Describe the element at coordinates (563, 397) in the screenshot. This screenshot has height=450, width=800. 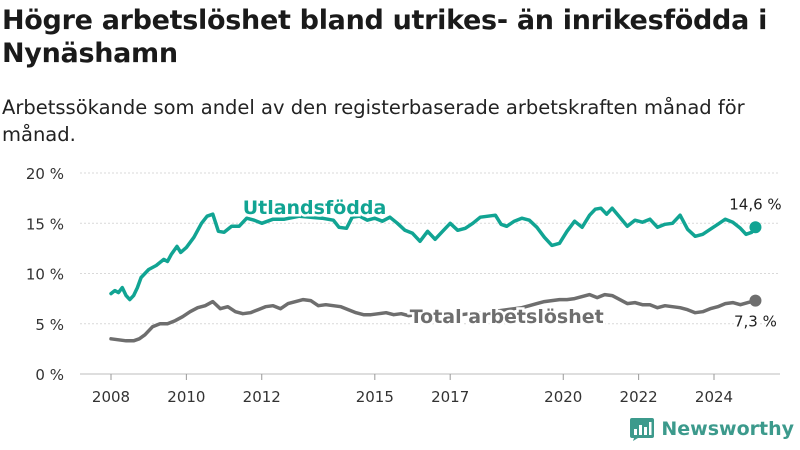
I see `x-tick-label: 2020` at that location.